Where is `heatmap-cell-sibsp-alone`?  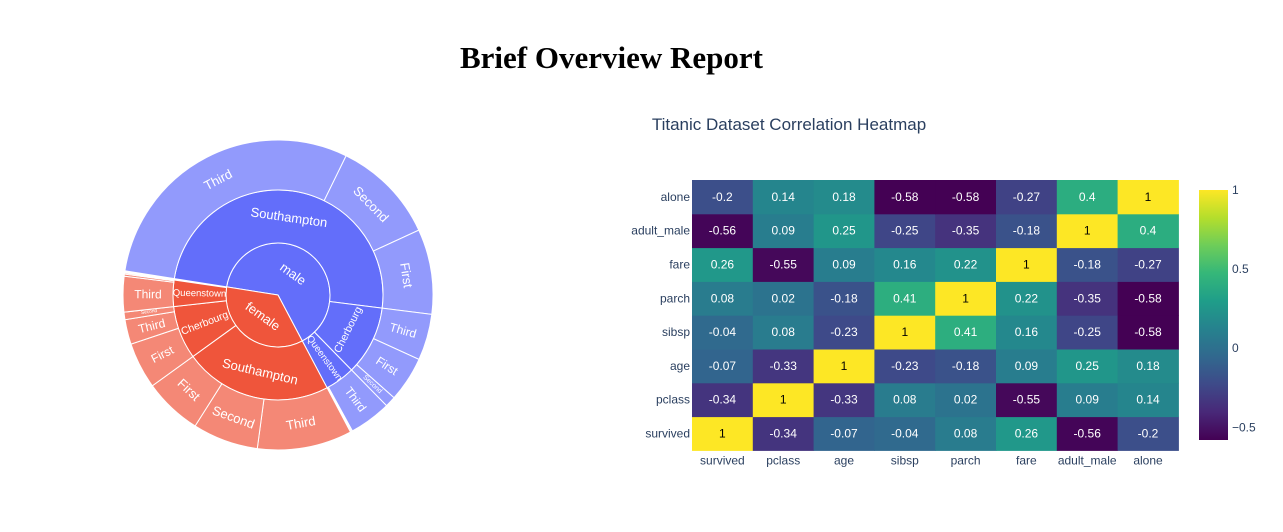
heatmap-cell-sibsp-alone is located at coordinates (1148, 332).